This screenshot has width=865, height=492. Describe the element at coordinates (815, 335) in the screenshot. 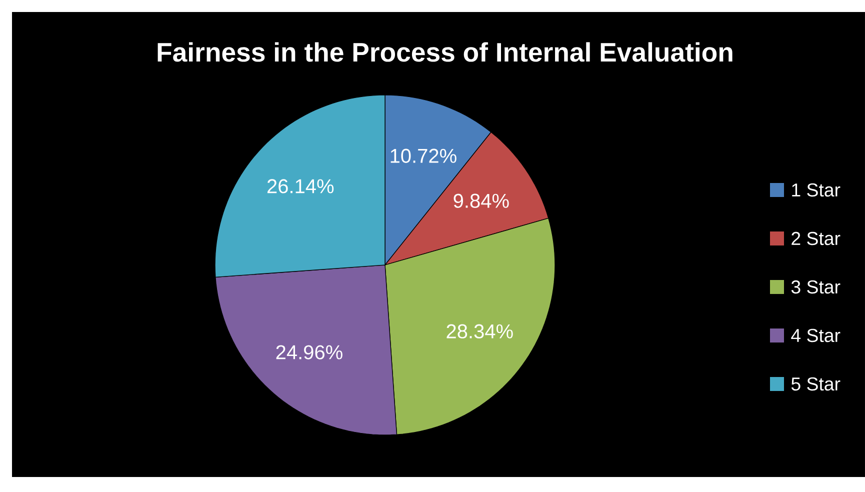

I see `legend-label: 4 Star` at that location.